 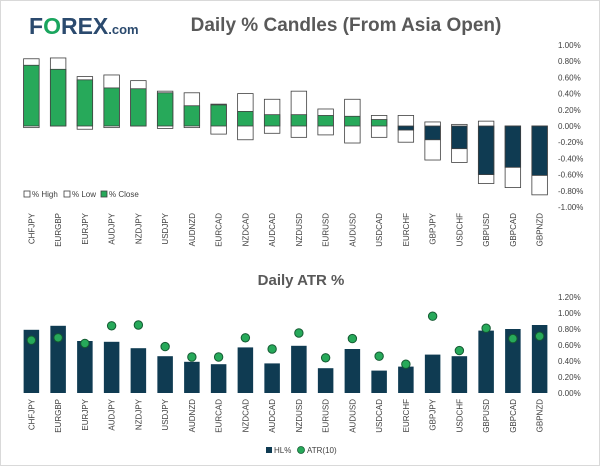 What do you see at coordinates (352, 230) in the screenshot?
I see `x-category-label: AUDUSD` at bounding box center [352, 230].